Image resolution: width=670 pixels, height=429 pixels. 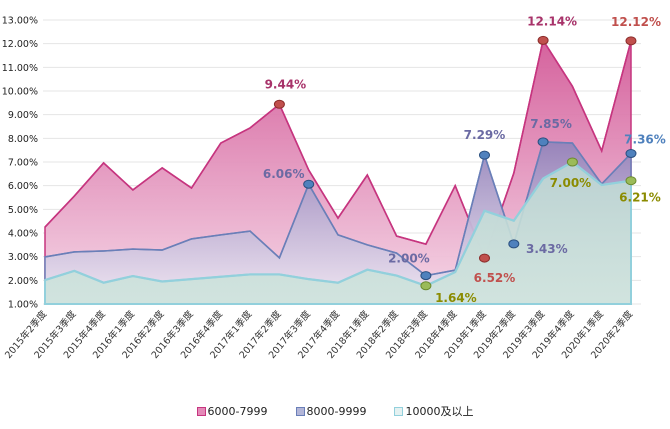 What do you see at coordinates (495, 278) in the screenshot?
I see `data-label: 6.52%` at bounding box center [495, 278].